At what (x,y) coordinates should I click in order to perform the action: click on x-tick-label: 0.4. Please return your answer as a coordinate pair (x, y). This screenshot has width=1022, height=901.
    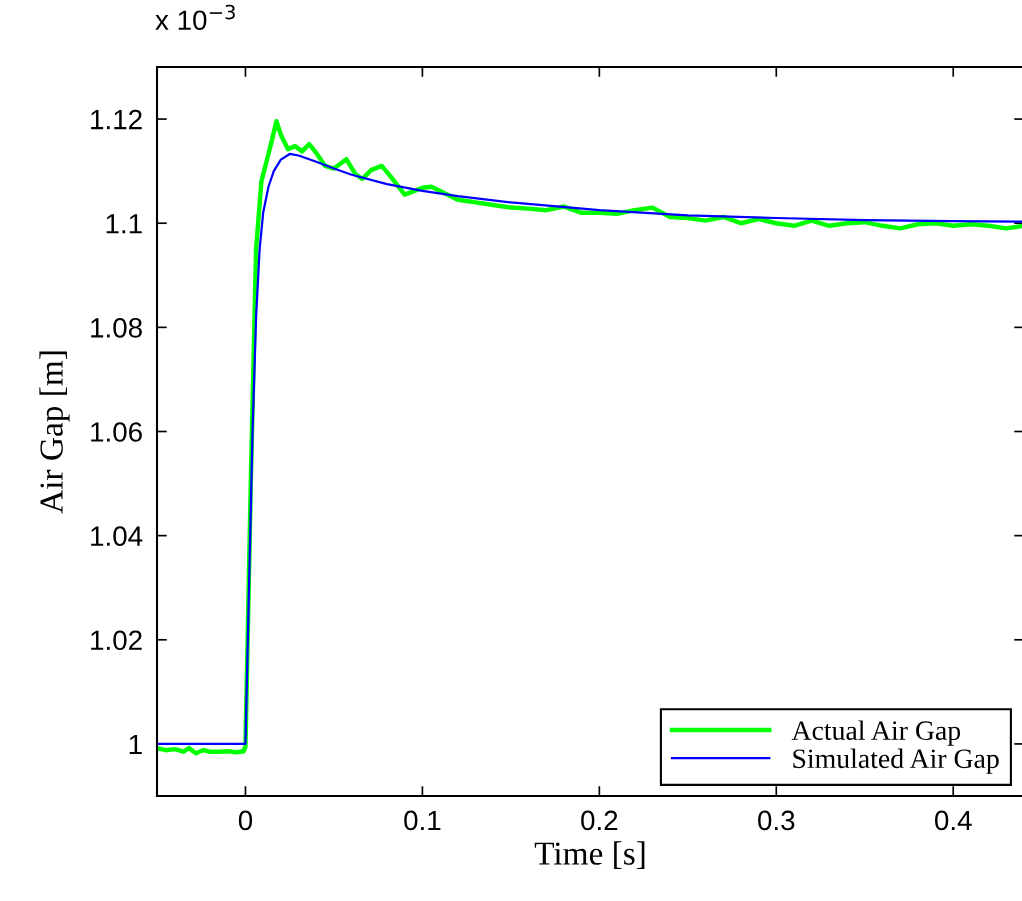
    Looking at the image, I should click on (953, 820).